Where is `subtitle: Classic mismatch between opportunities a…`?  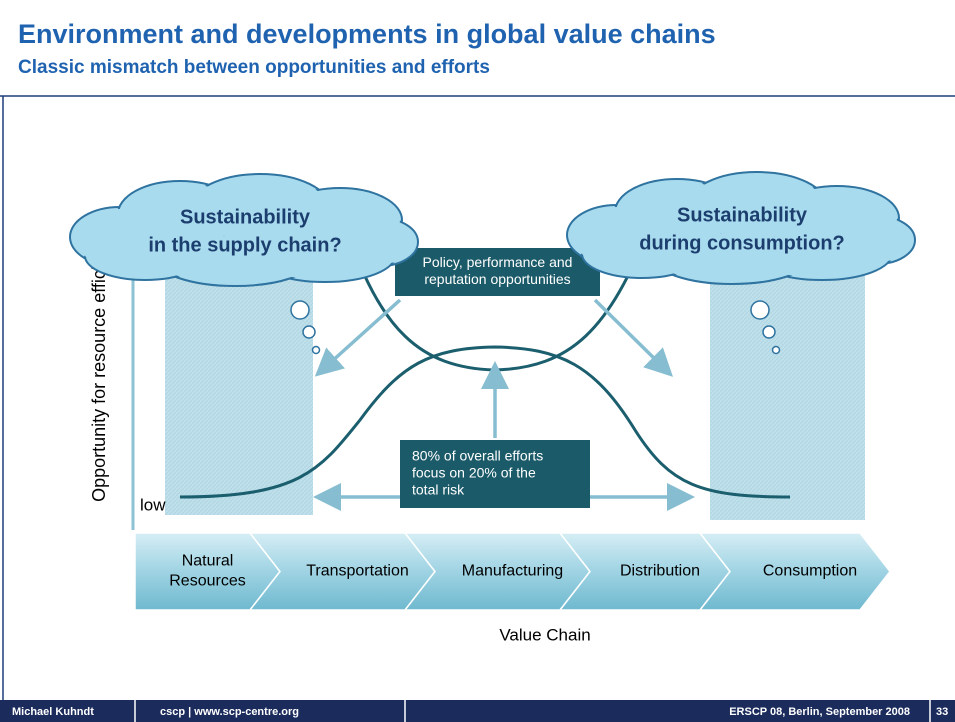 subtitle: Classic mismatch between opportunities a… is located at coordinates (254, 67).